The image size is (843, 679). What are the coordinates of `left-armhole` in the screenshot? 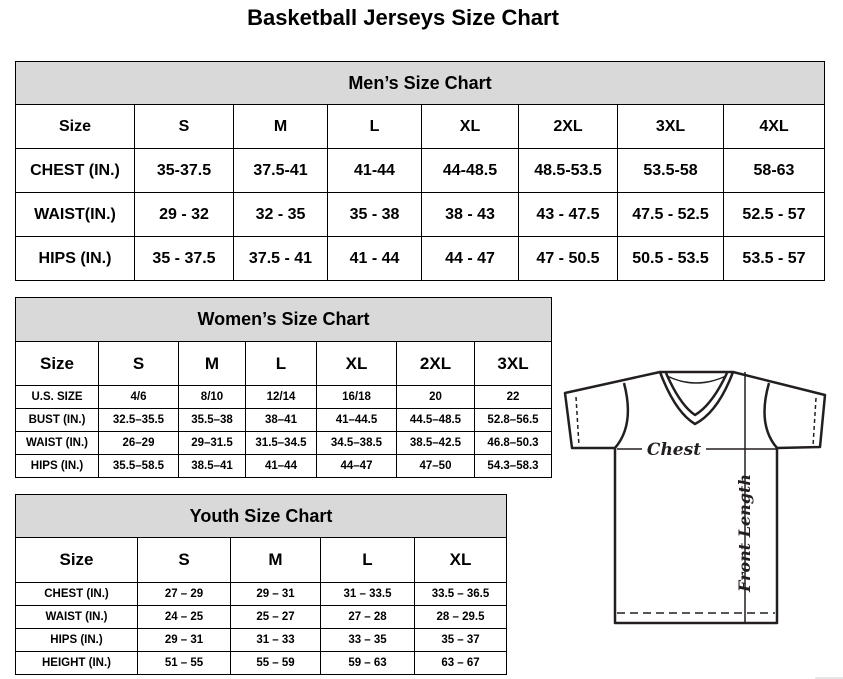 It's located at (622, 415).